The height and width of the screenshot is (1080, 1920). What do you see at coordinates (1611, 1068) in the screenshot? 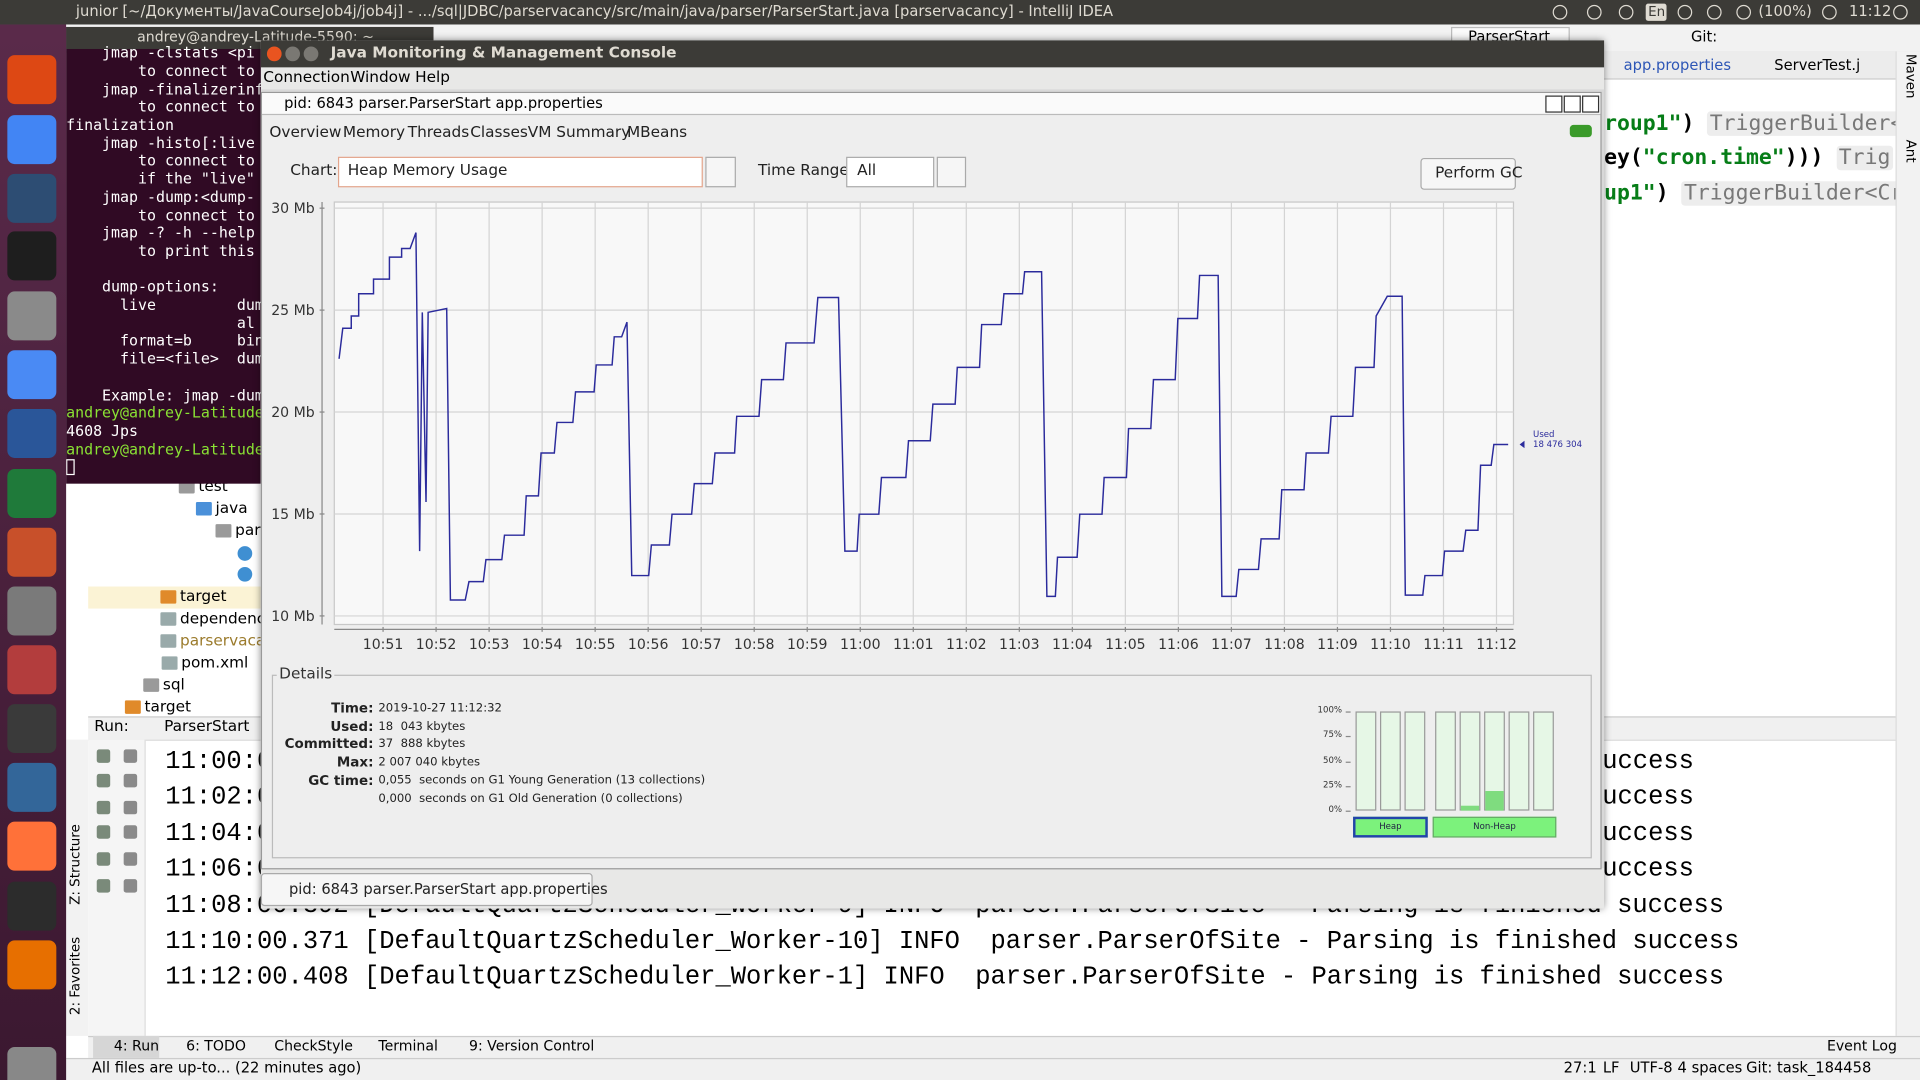
I see `status-item: LF` at bounding box center [1611, 1068].